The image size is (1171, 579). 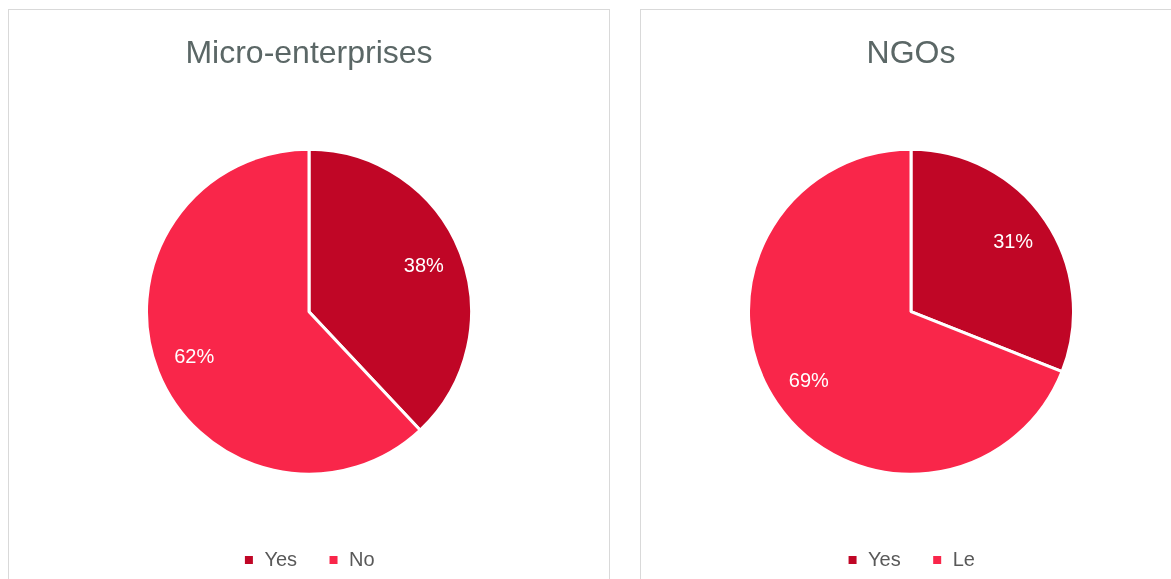 I want to click on chart-title: Micro-enterprises, so click(x=309, y=52).